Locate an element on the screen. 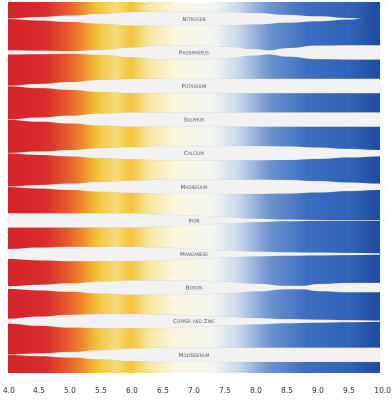 Image resolution: width=392 pixels, height=405 pixels. band-label-potassium: Potassium is located at coordinates (194, 87).